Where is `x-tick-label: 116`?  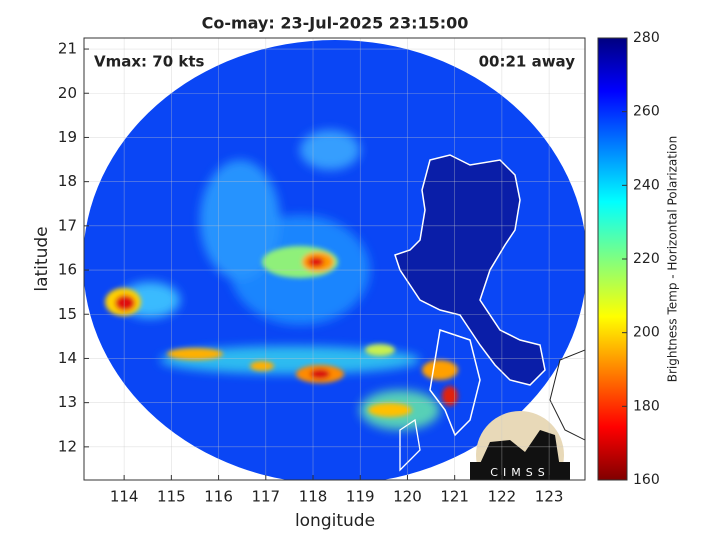 x-tick-label: 116 is located at coordinates (218, 497).